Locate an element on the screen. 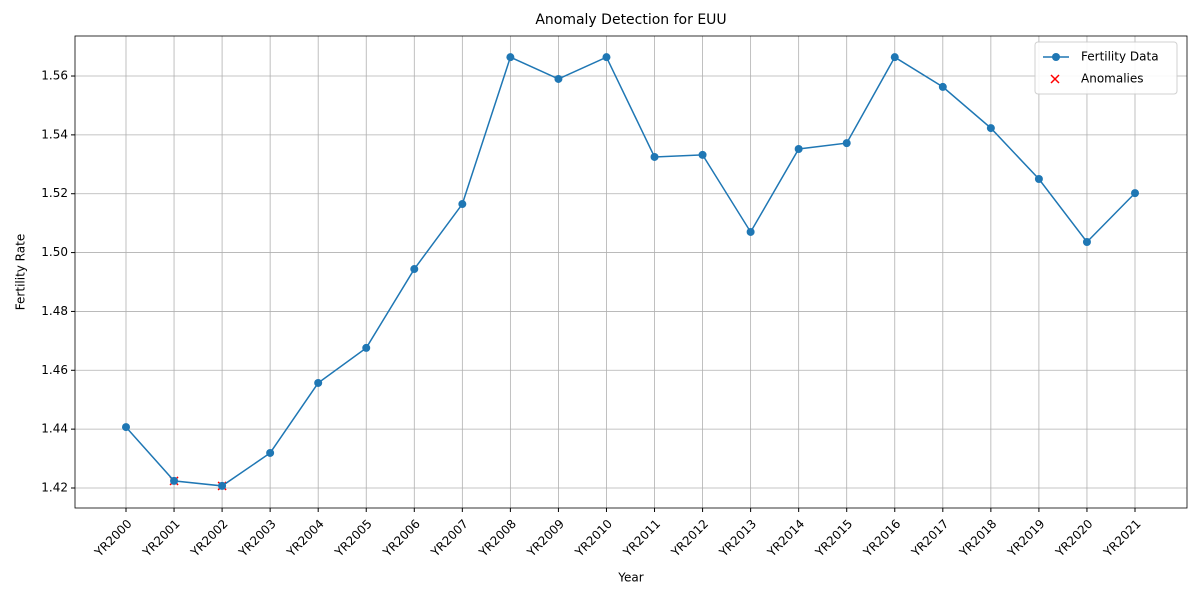 The image size is (1200, 600). legend-label: Anomalies is located at coordinates (1112, 79).